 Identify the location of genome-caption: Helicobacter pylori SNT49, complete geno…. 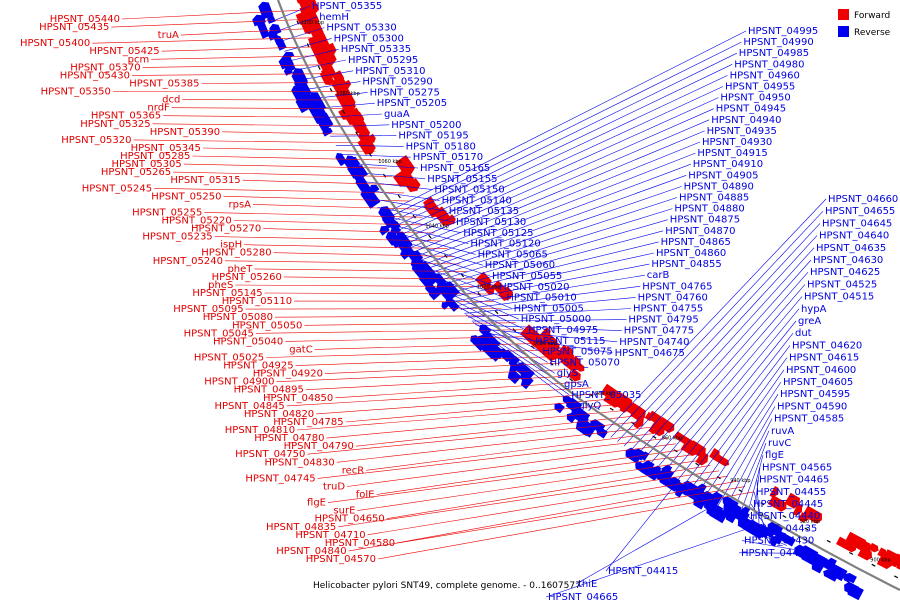
(447, 586).